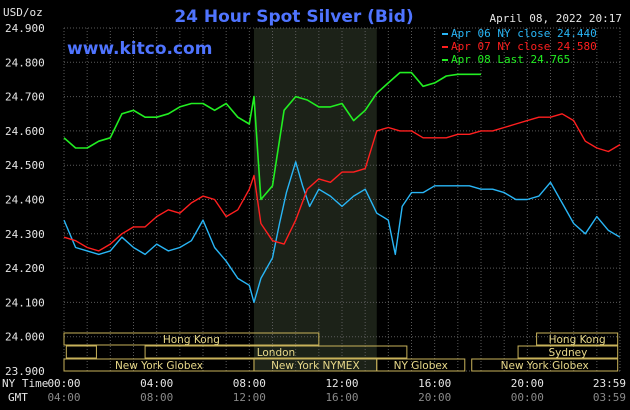 Image resolution: width=630 pixels, height=410 pixels. What do you see at coordinates (25, 62) in the screenshot?
I see `y-tick-label: 24.800` at bounding box center [25, 62].